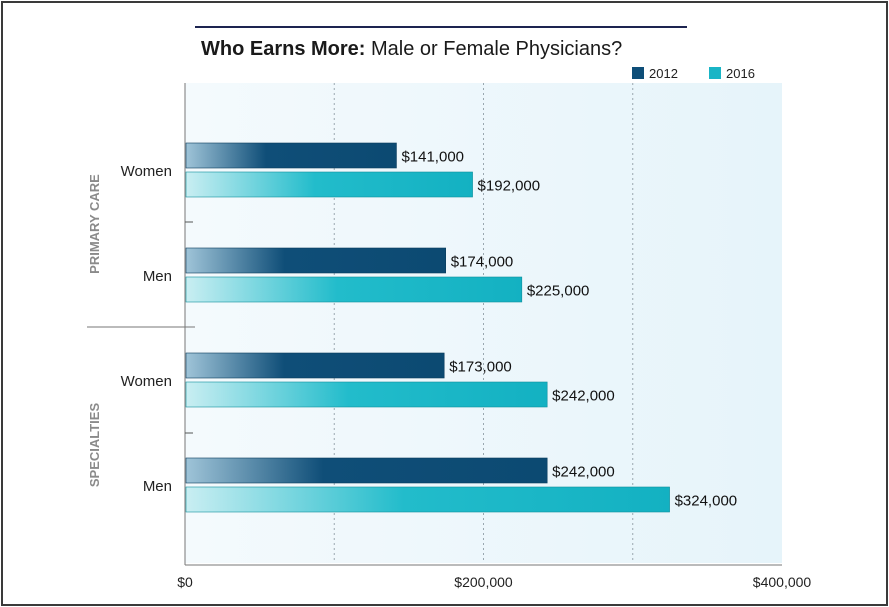 The image size is (889, 607). I want to click on group-label-primary-care: PRIMARY CARE, so click(94, 224).